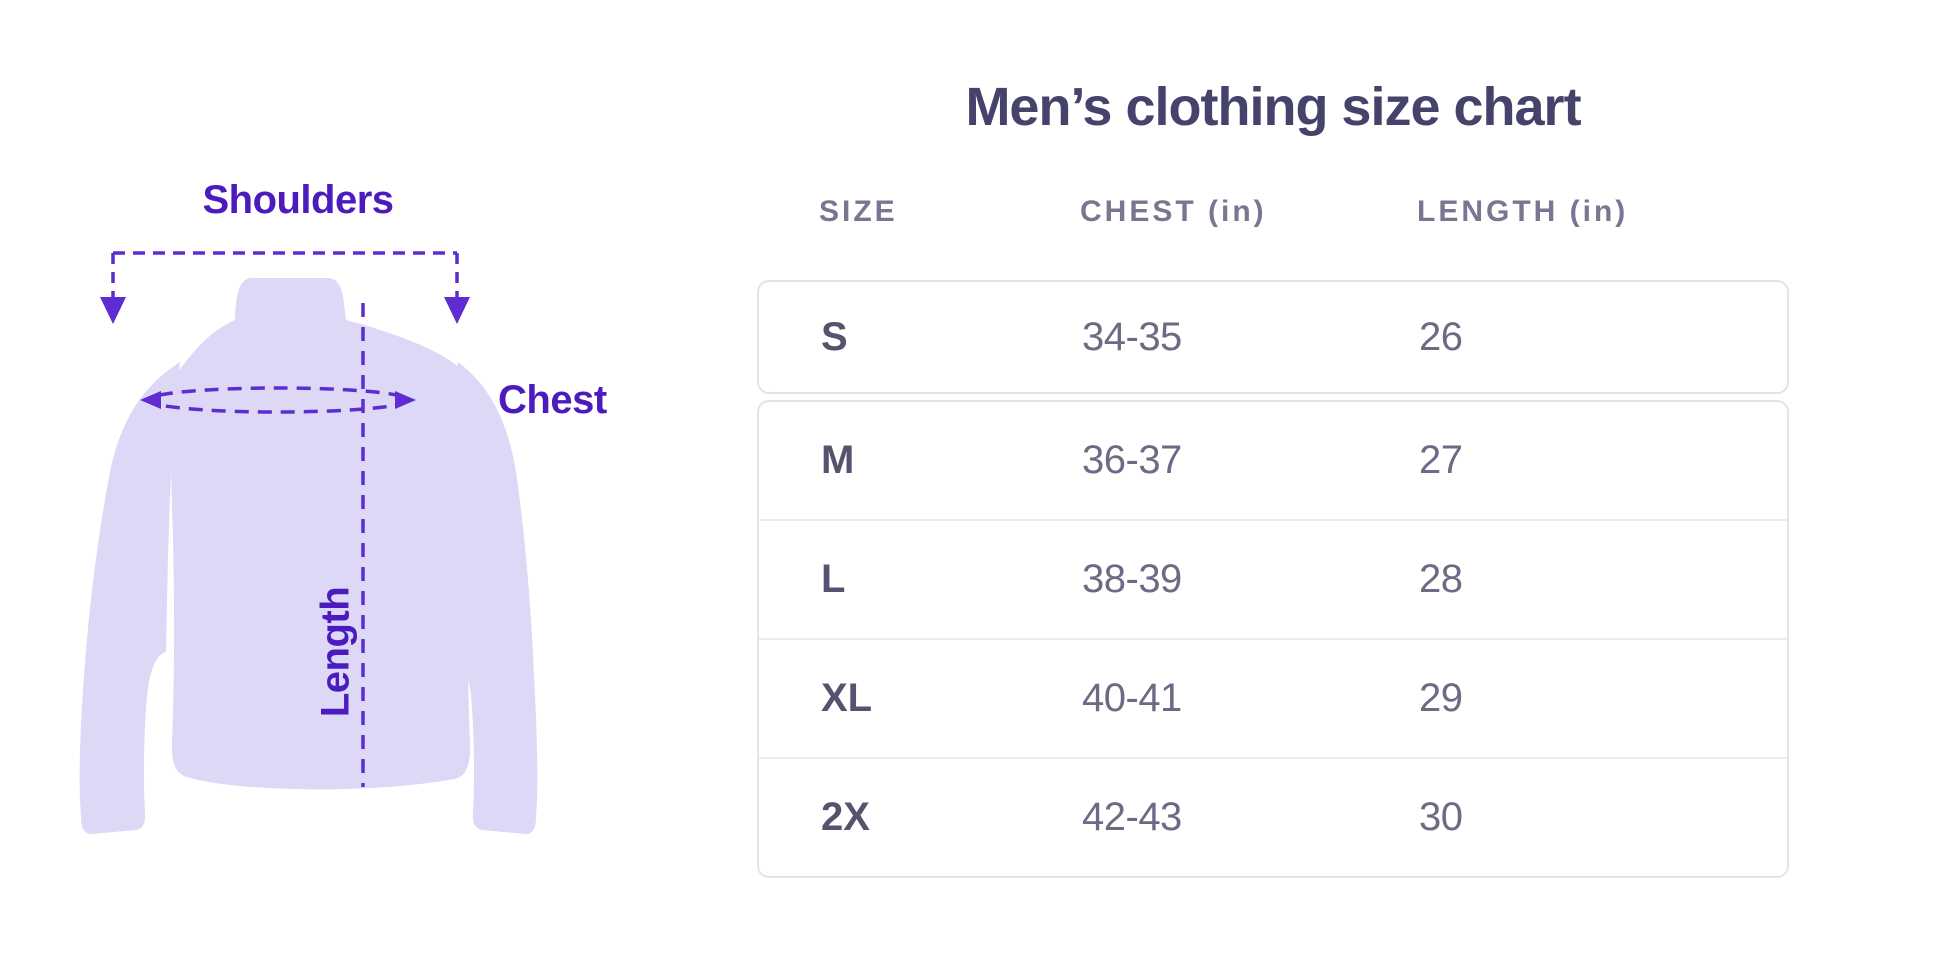 This screenshot has height=977, width=1946. I want to click on size-cell: 2X, so click(845, 817).